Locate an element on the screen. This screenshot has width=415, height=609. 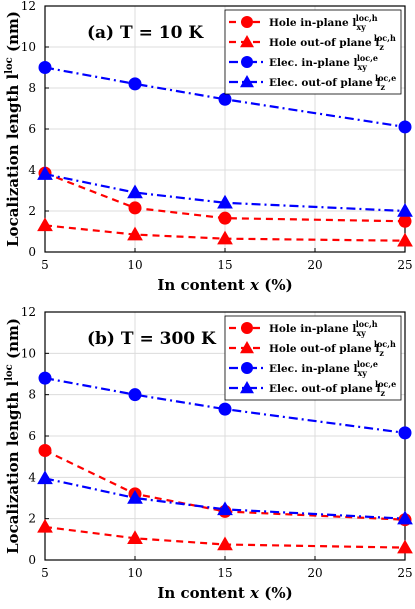
legend-label: Hole in-plane lxyloc,h is located at coordinates (323, 22).